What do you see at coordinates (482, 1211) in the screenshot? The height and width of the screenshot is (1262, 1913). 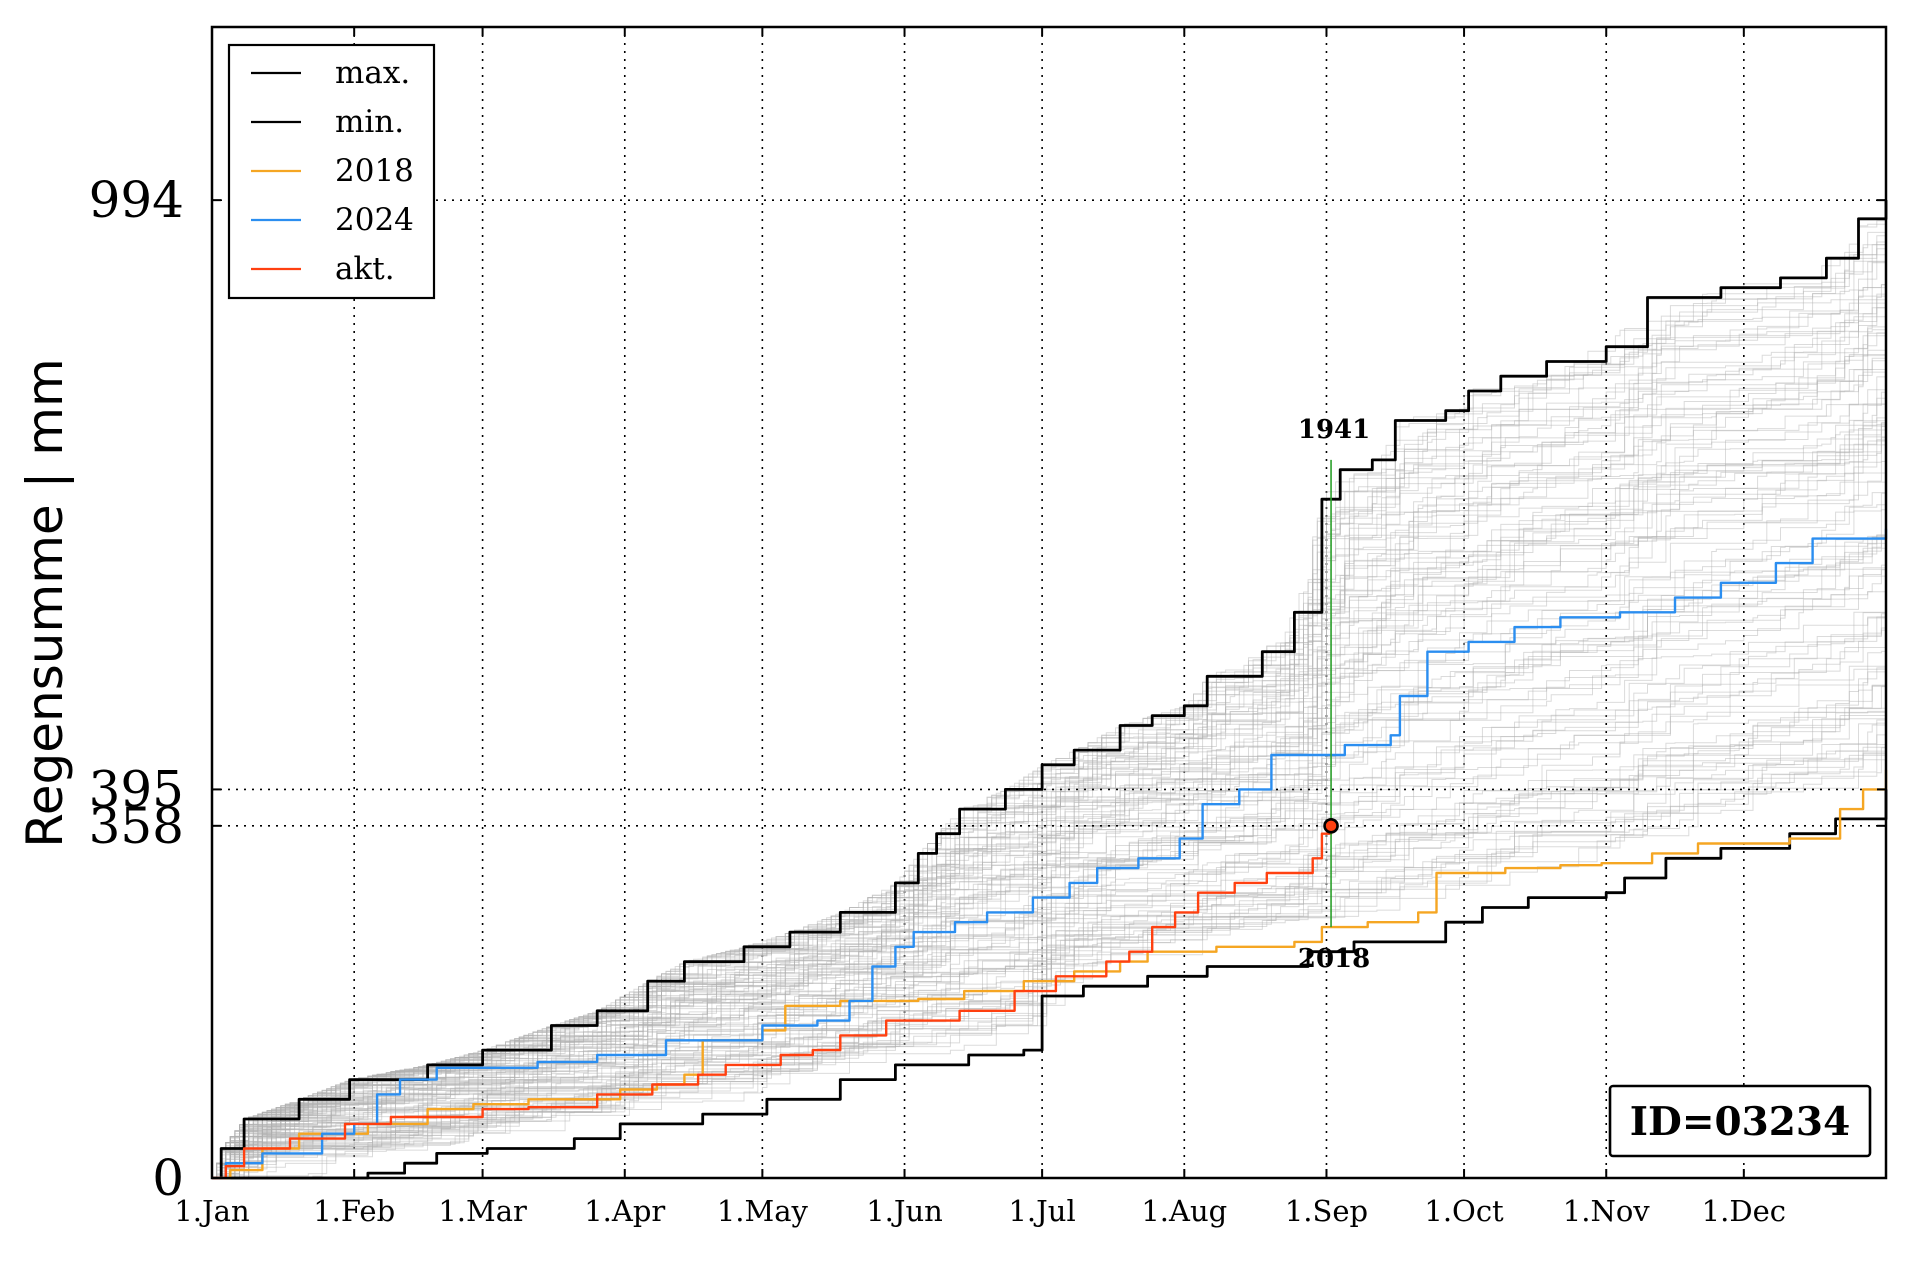 I see `x-tick-label: 1.Mar` at bounding box center [482, 1211].